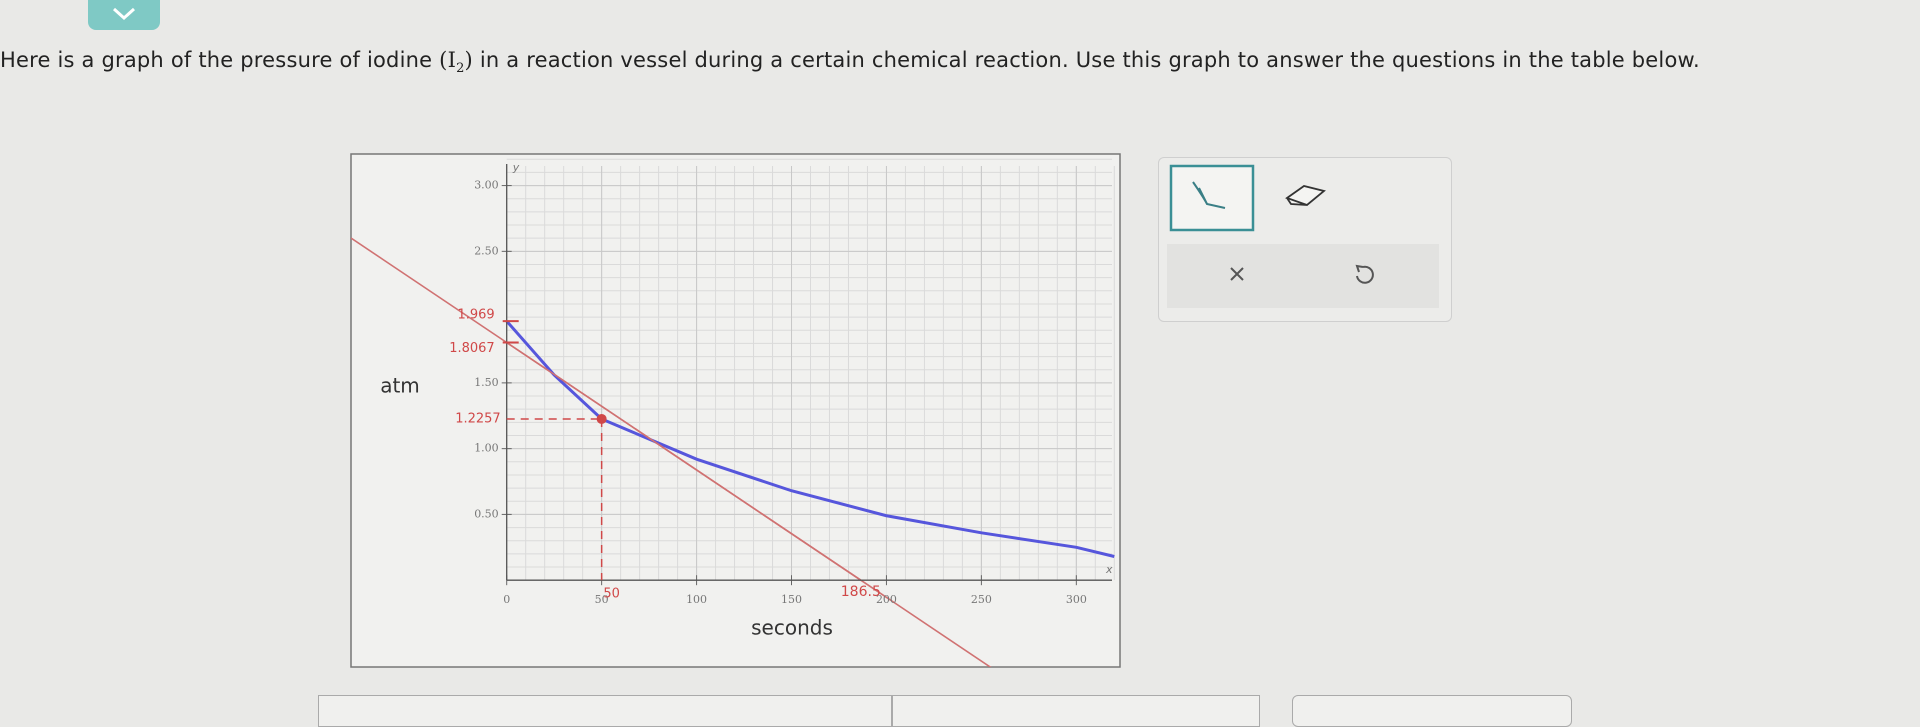 This screenshot has height=727, width=1920. What do you see at coordinates (400, 386) in the screenshot?
I see `y-axis-label: atm` at bounding box center [400, 386].